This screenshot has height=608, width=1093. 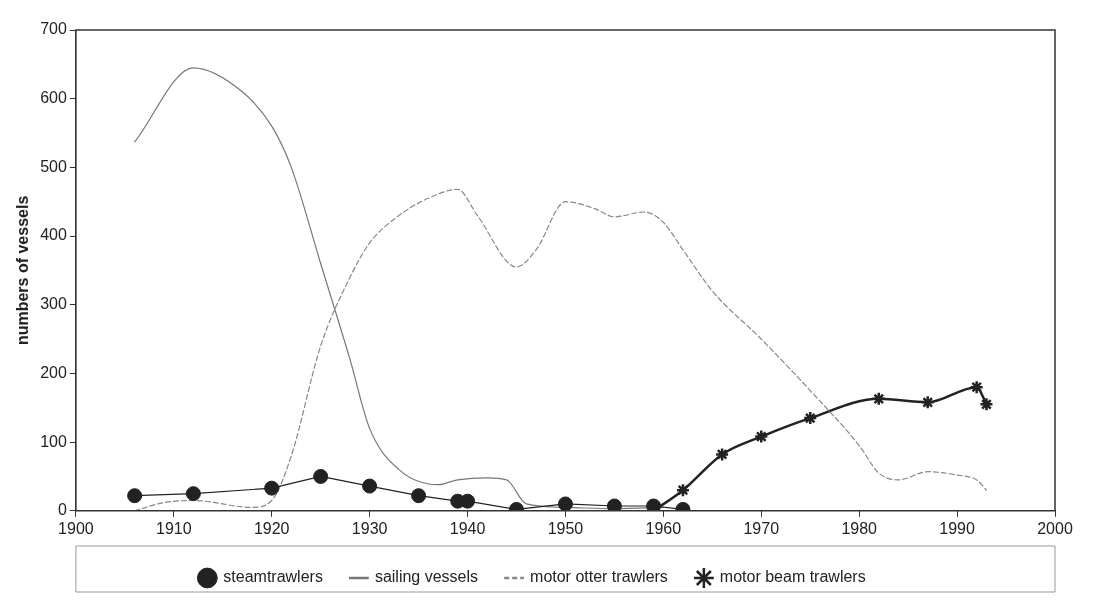 I want to click on x-tick-label: 1990, so click(x=957, y=528).